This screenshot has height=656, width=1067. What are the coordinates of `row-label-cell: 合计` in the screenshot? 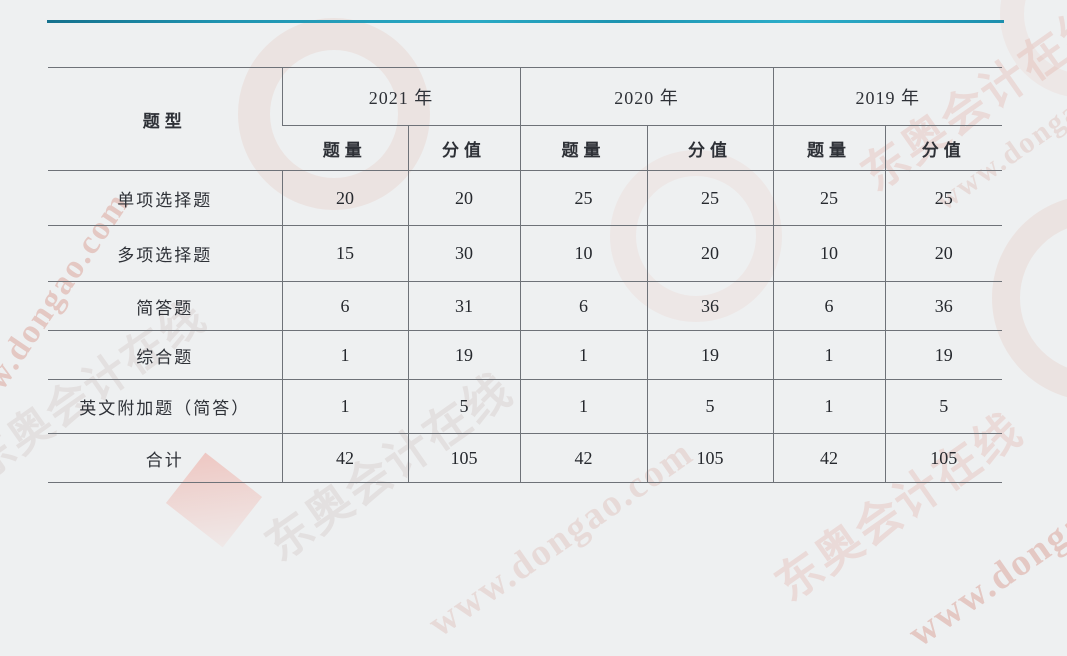 It's located at (164, 460).